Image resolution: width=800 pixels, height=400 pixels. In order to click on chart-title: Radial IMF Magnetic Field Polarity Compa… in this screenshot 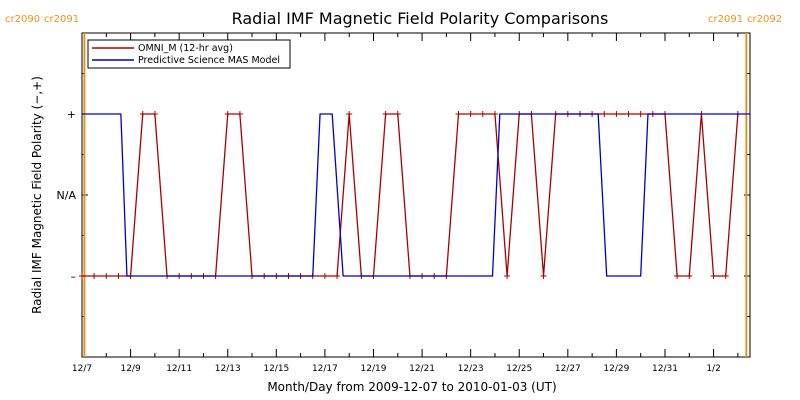, I will do `click(420, 18)`.